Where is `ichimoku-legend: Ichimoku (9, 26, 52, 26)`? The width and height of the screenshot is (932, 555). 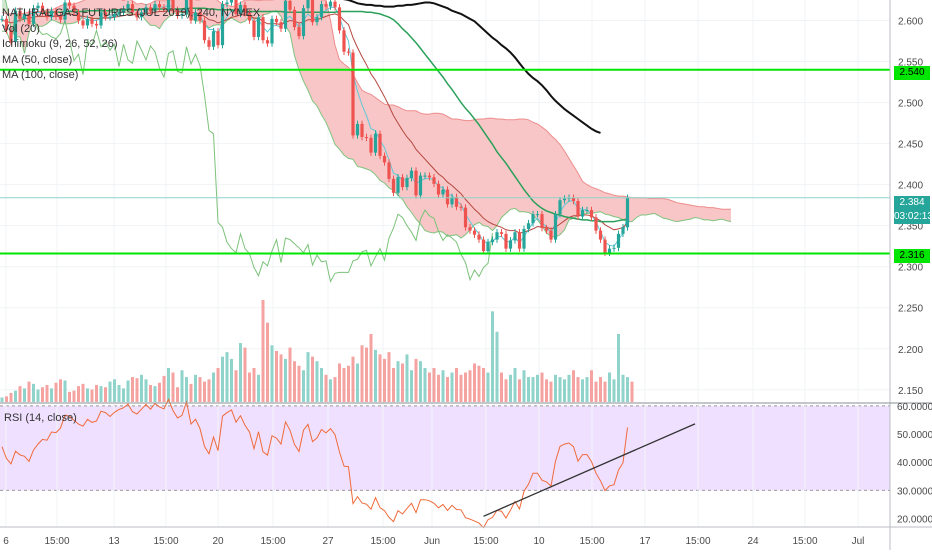
ichimoku-legend: Ichimoku (9, 26, 52, 26) is located at coordinates (60, 44).